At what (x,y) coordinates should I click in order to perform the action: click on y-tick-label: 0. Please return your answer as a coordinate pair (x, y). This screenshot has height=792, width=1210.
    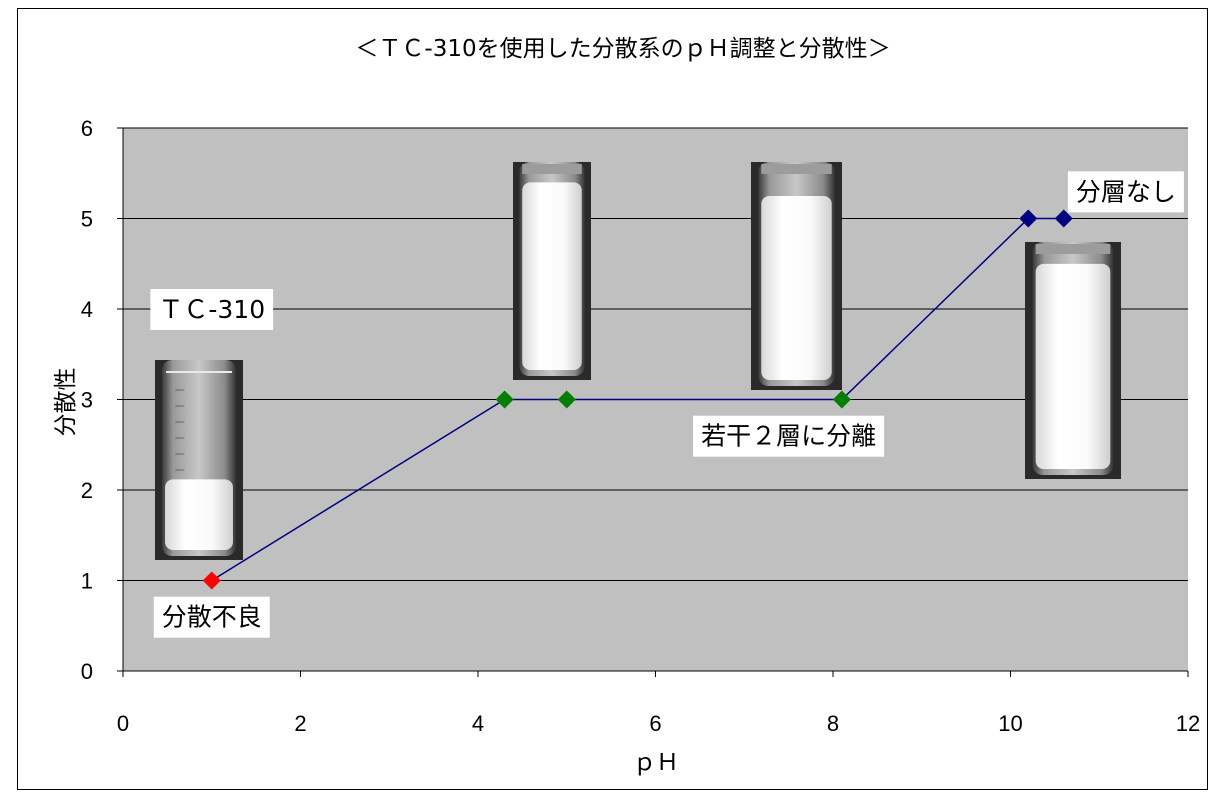
    Looking at the image, I should click on (87, 671).